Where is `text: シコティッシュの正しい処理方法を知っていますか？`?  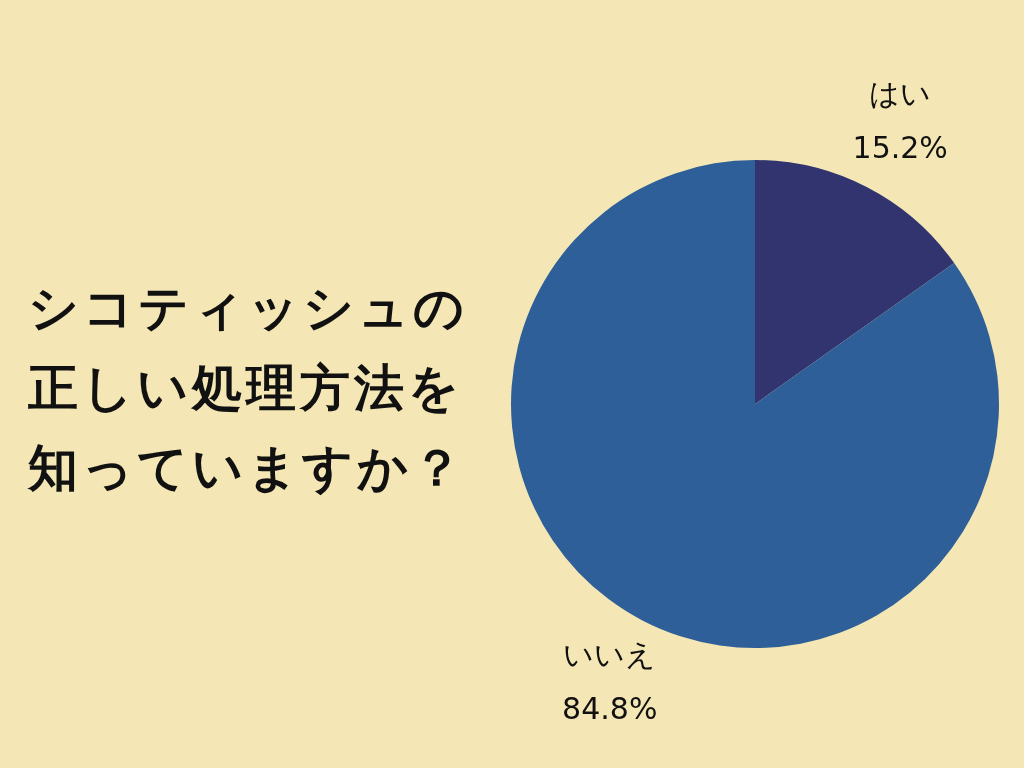
text: シコティッシュの正しい処理方法を知っていますか？ is located at coordinates (248, 388).